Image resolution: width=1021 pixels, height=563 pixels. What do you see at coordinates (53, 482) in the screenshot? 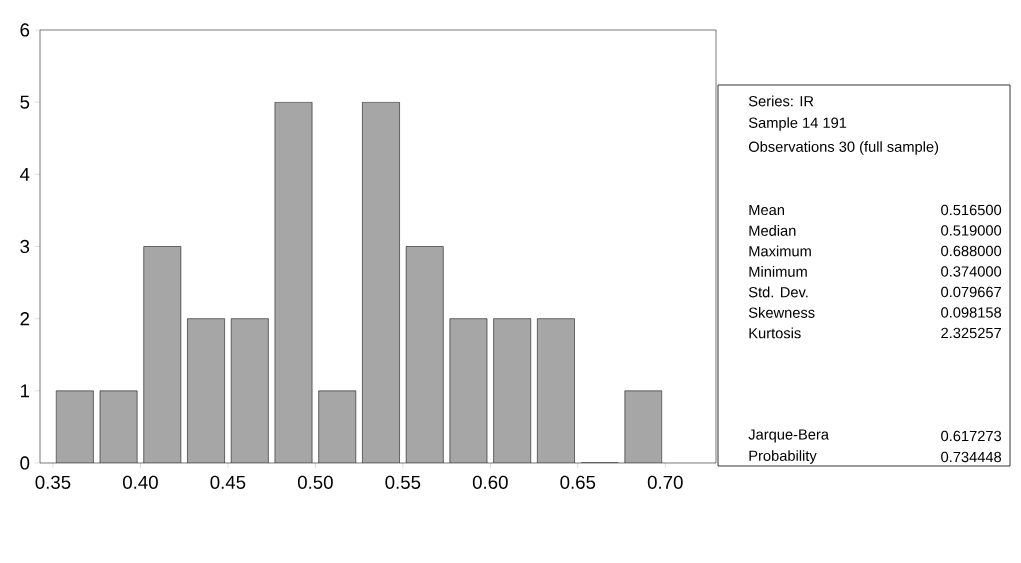
I see `x-tick-label: 0.35` at bounding box center [53, 482].